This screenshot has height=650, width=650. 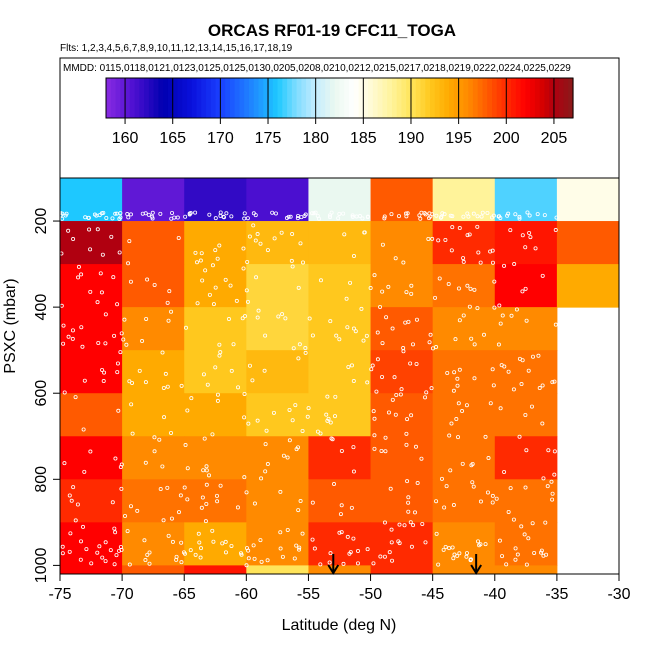 I want to click on colorbar-tick-label: 180, so click(x=315, y=138).